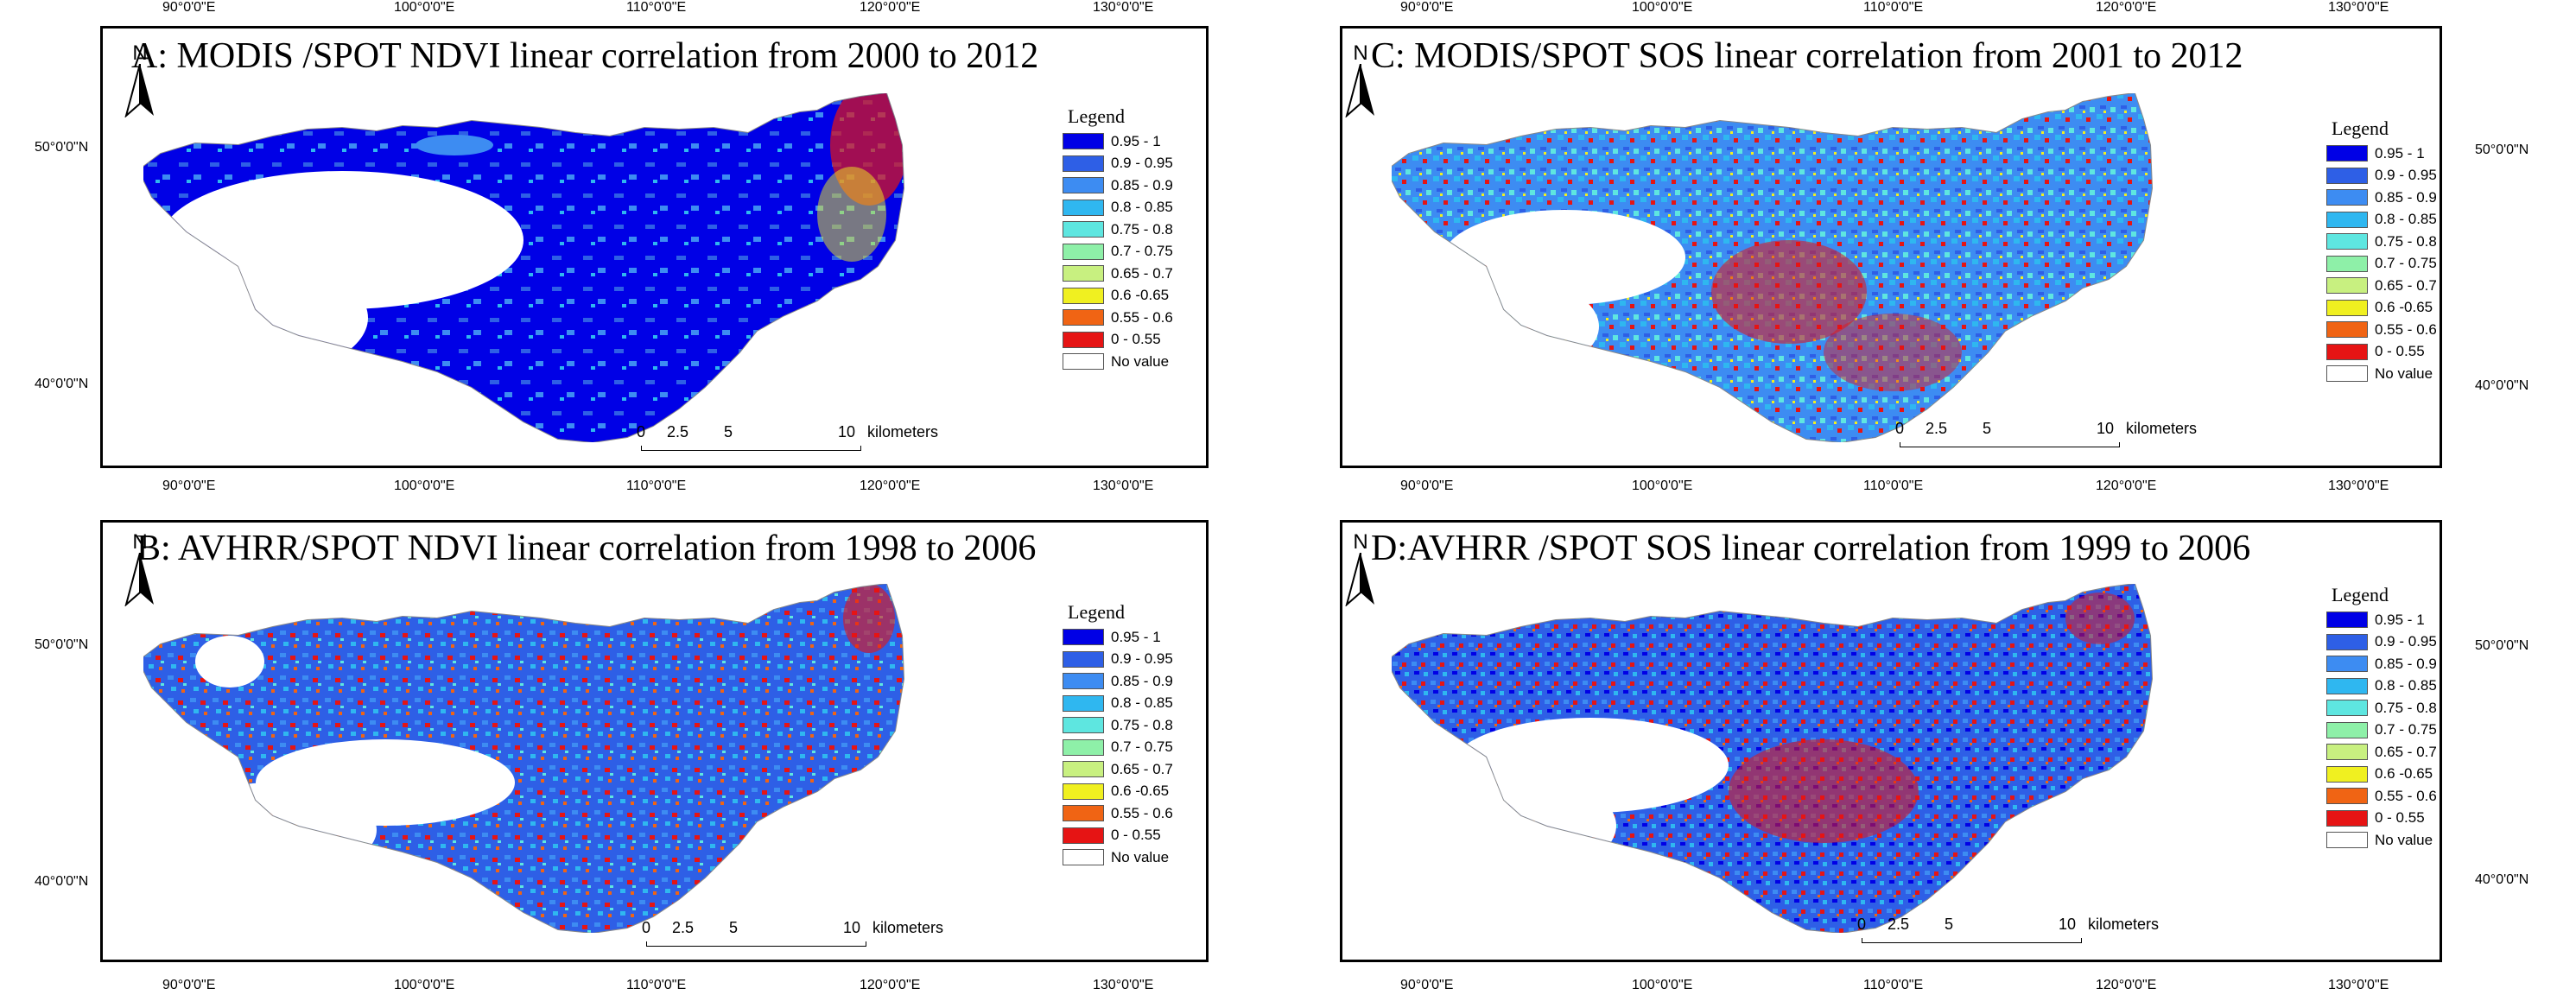  What do you see at coordinates (641, 431) in the screenshot?
I see `scale-tick-0: 0` at bounding box center [641, 431].